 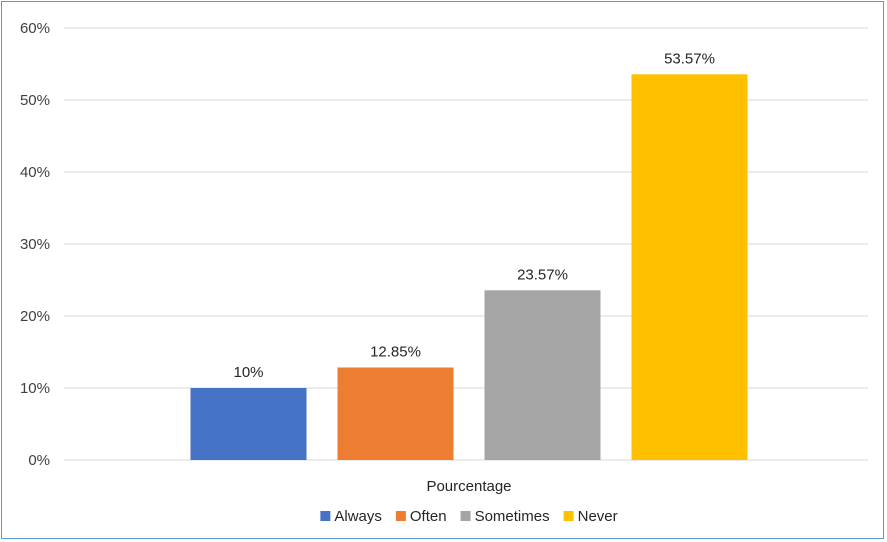 What do you see at coordinates (542, 375) in the screenshot?
I see `bar-sometimes` at bounding box center [542, 375].